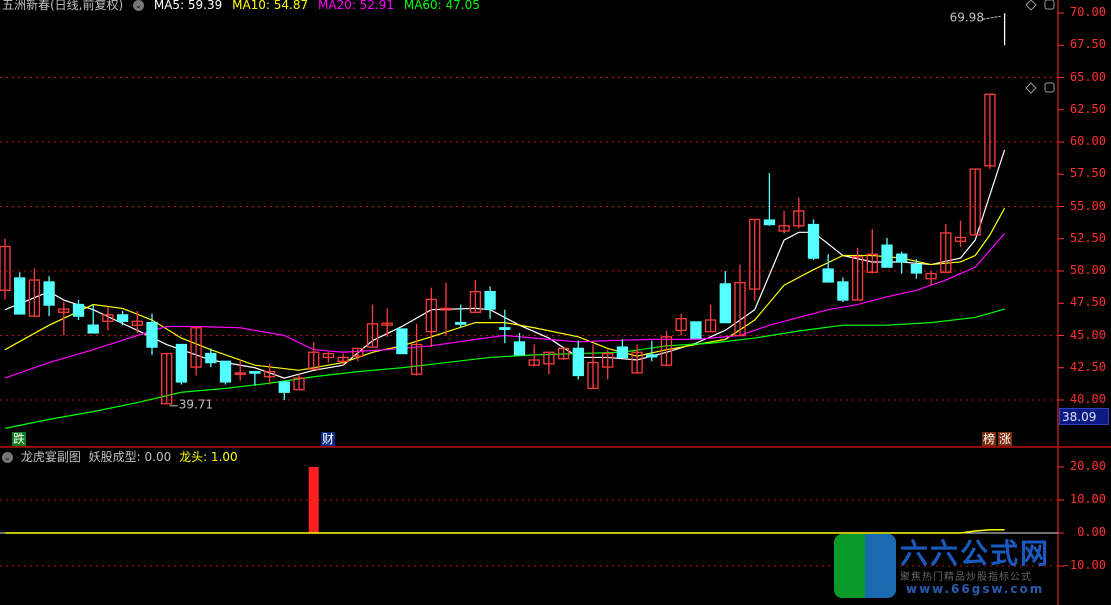 The width and height of the screenshot is (1111, 605). Describe the element at coordinates (991, 17) in the screenshot. I see `annotation-arrow` at that location.